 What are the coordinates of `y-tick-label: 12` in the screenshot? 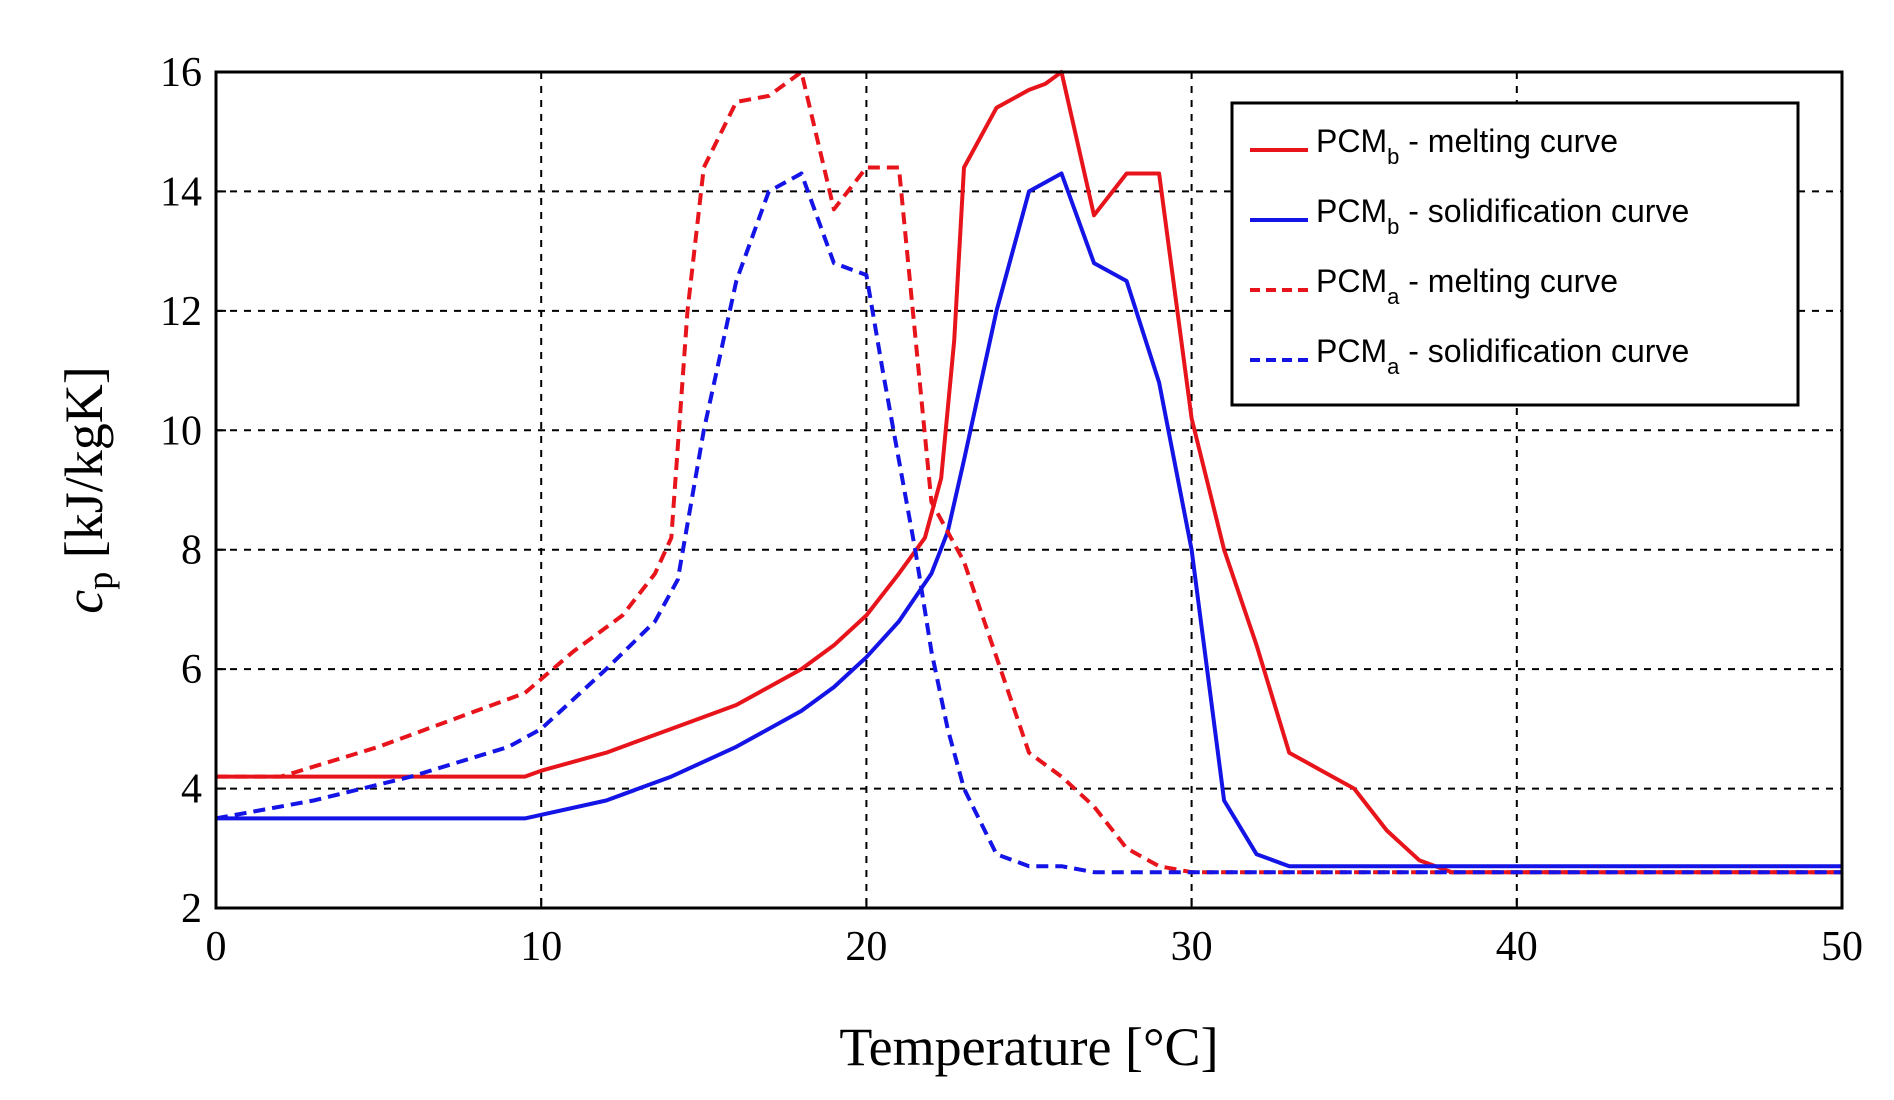 It's located at (181, 312).